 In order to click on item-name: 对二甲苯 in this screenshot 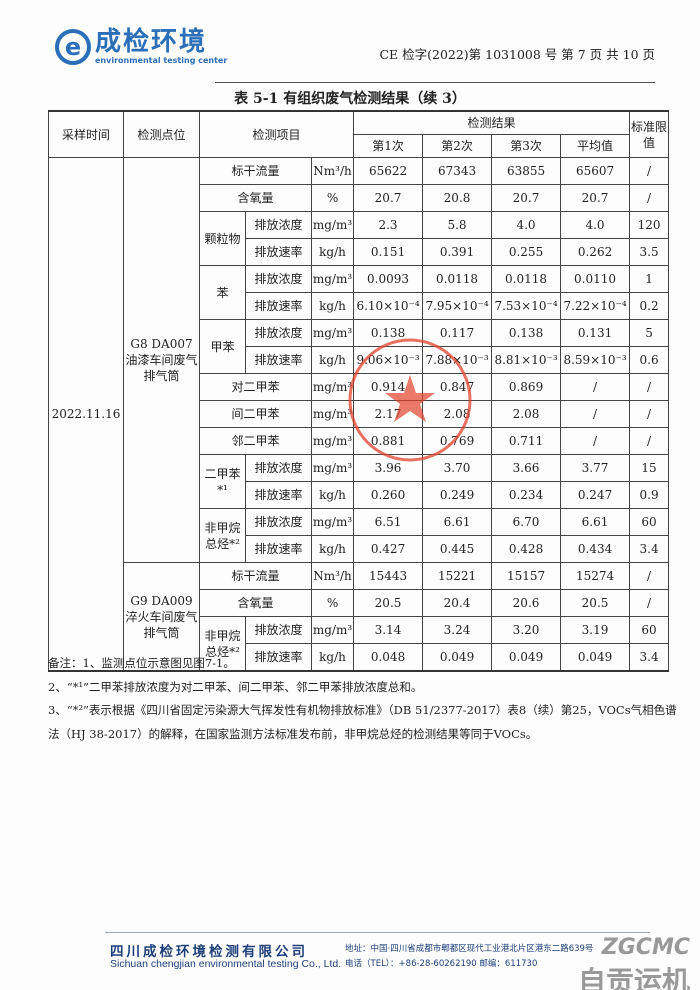, I will do `click(255, 387)`.